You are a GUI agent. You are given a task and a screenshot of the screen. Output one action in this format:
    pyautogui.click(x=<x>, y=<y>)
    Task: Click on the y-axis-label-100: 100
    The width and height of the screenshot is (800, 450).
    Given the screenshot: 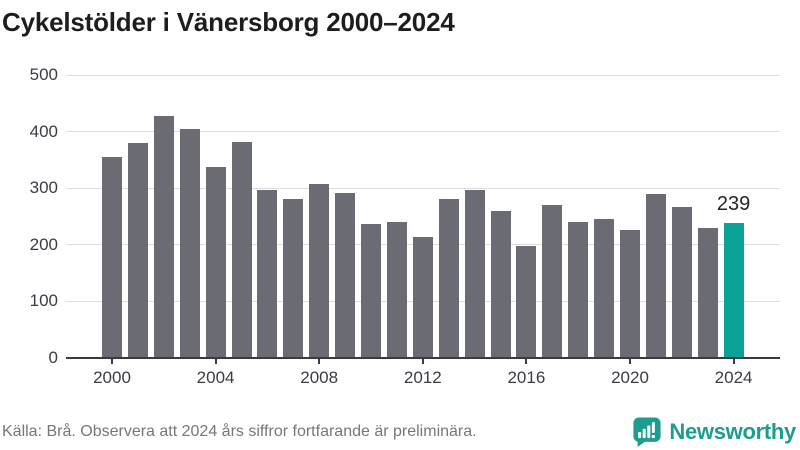 What is the action you would take?
    pyautogui.click(x=43, y=301)
    